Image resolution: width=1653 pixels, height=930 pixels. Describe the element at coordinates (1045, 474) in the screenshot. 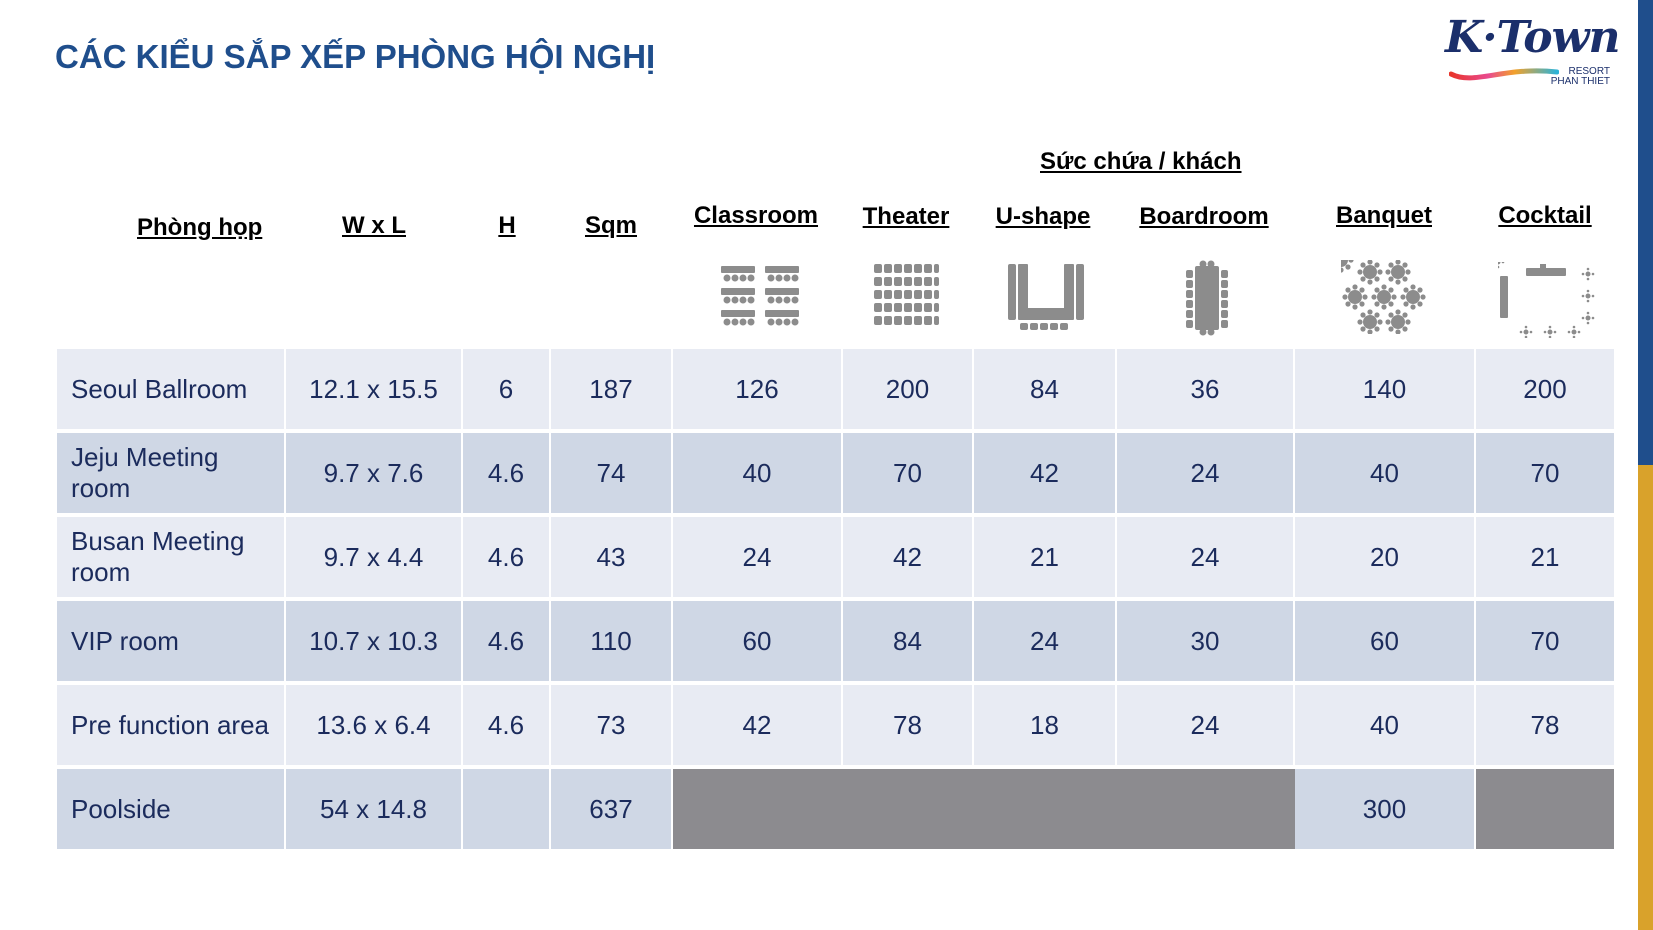

I see `cell-ushape: 42` at that location.